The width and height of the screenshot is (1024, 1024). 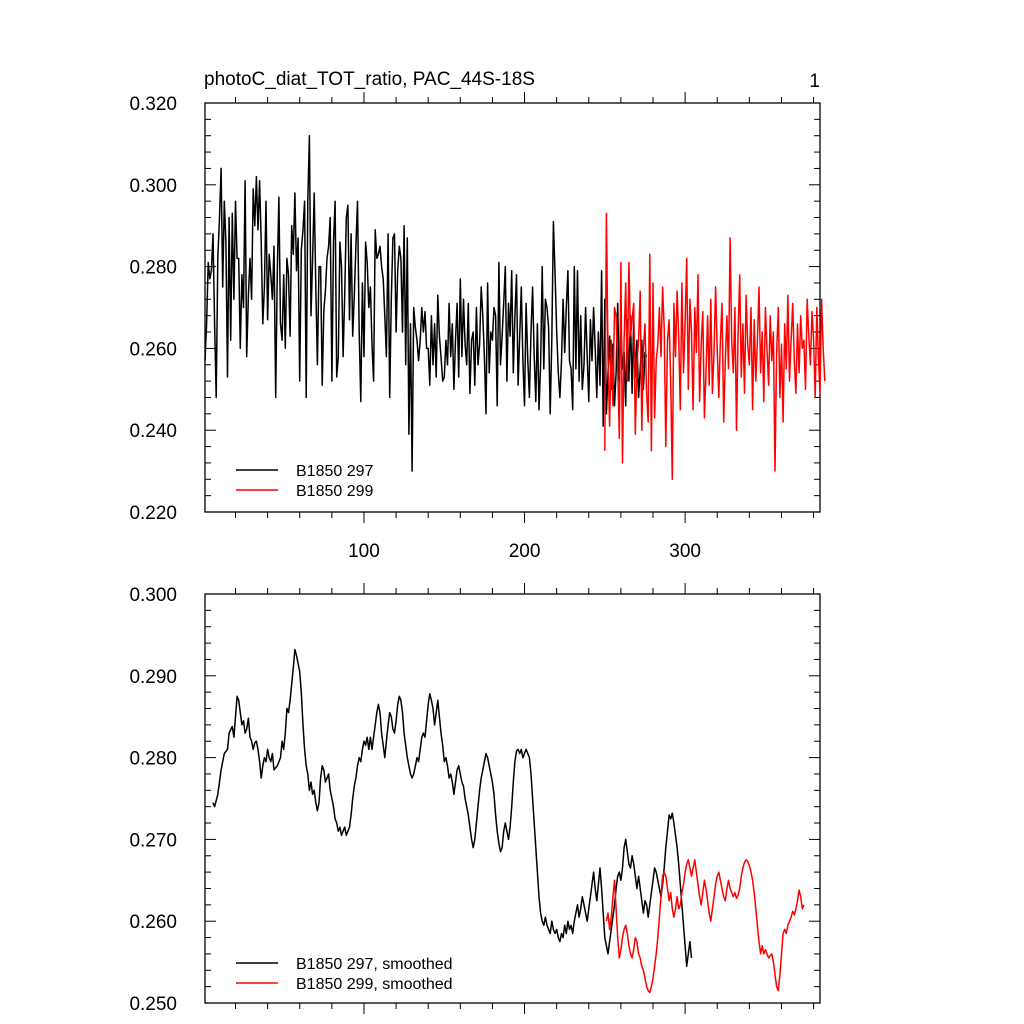 I want to click on x-tick-label: 100, so click(x=364, y=551).